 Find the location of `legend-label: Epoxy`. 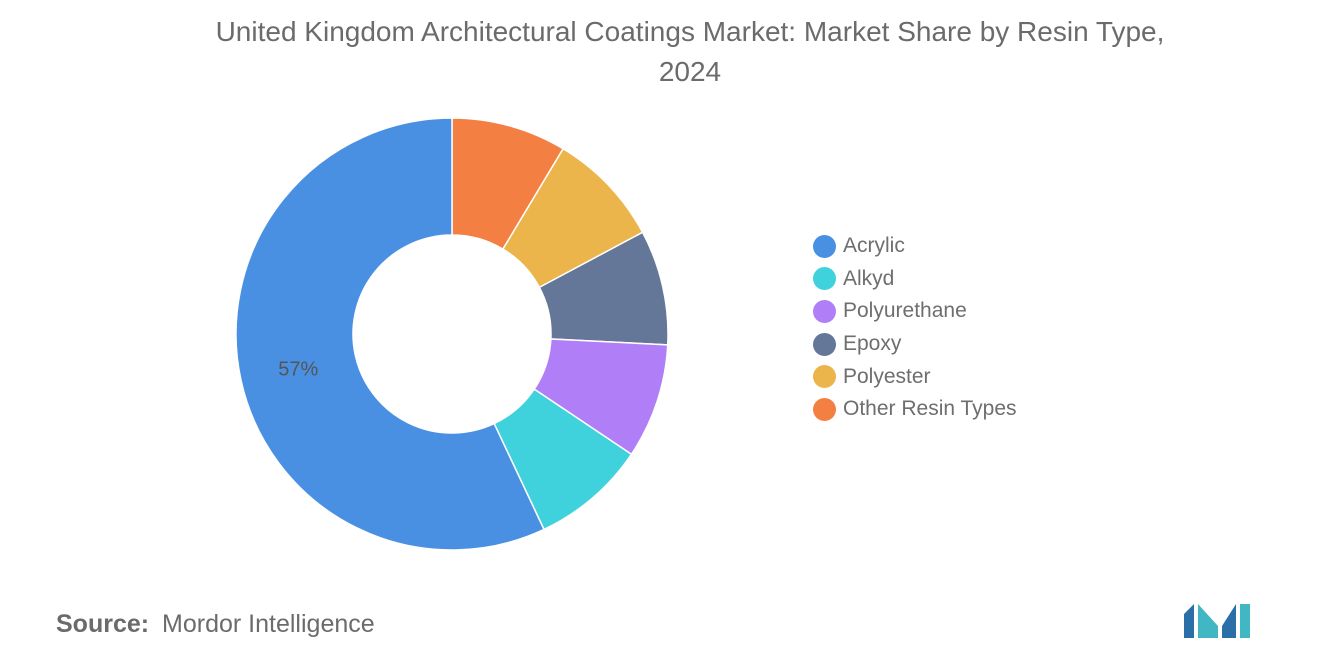

legend-label: Epoxy is located at coordinates (872, 344).